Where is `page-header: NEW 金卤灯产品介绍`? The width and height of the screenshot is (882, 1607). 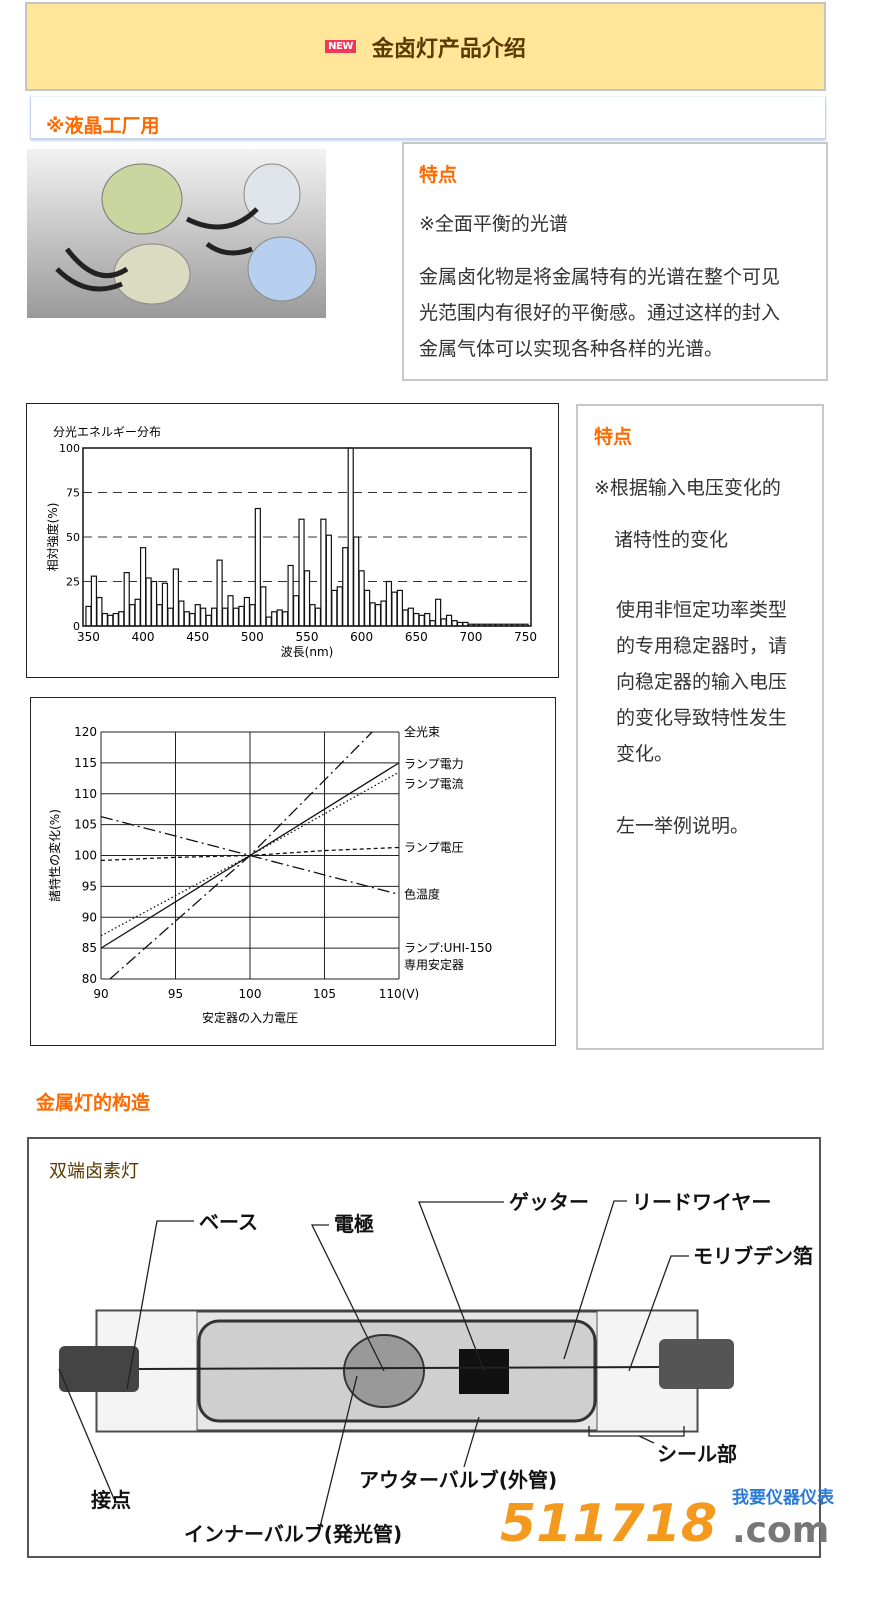
page-header: NEW 金卤灯产品介绍 is located at coordinates (425, 46).